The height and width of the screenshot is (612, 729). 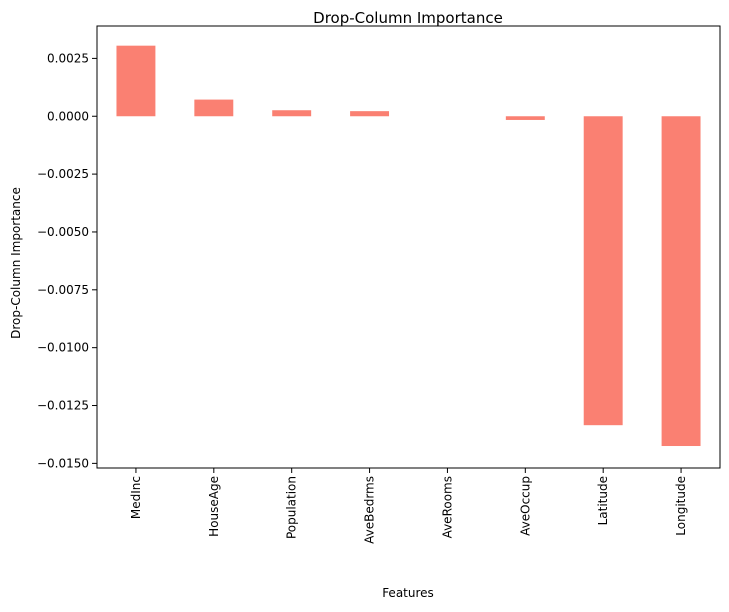 What do you see at coordinates (408, 593) in the screenshot?
I see `x-axis-label: Features` at bounding box center [408, 593].